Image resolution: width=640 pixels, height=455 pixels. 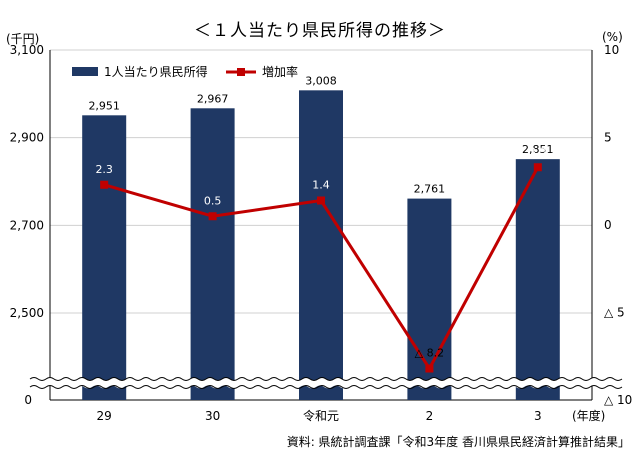 What do you see at coordinates (612, 37) in the screenshot?
I see `right-axis-unit: (%)` at bounding box center [612, 37].